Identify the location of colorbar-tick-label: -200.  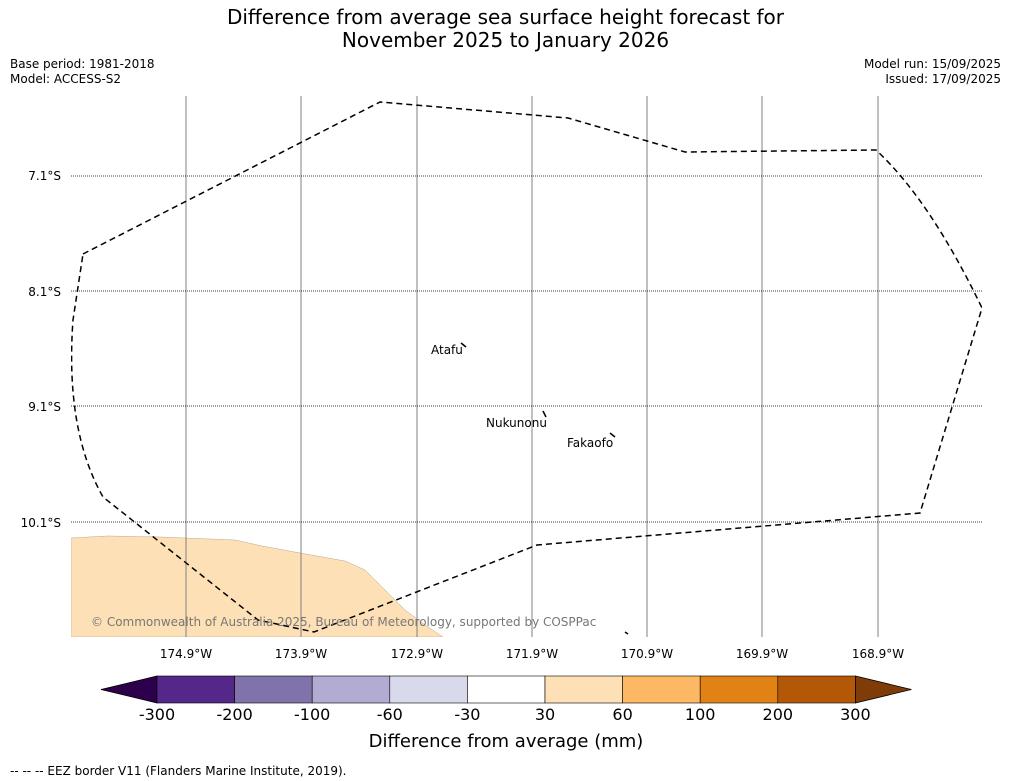
(234, 714).